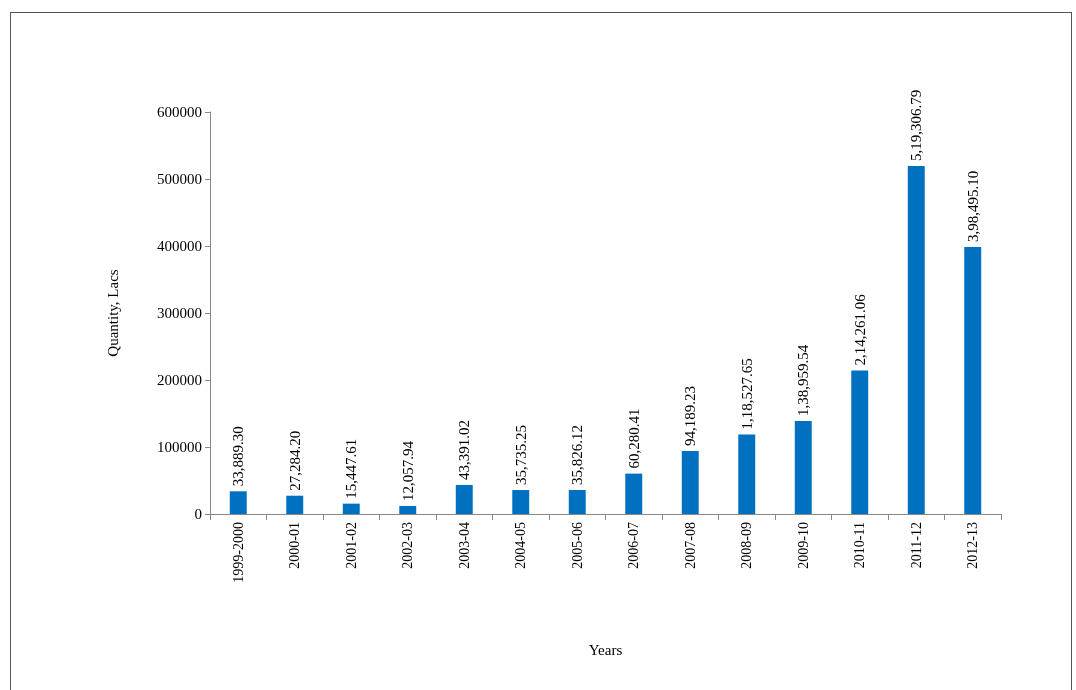 This screenshot has width=1076, height=690. Describe the element at coordinates (464, 545) in the screenshot. I see `x-tick-label: 2003-04` at that location.